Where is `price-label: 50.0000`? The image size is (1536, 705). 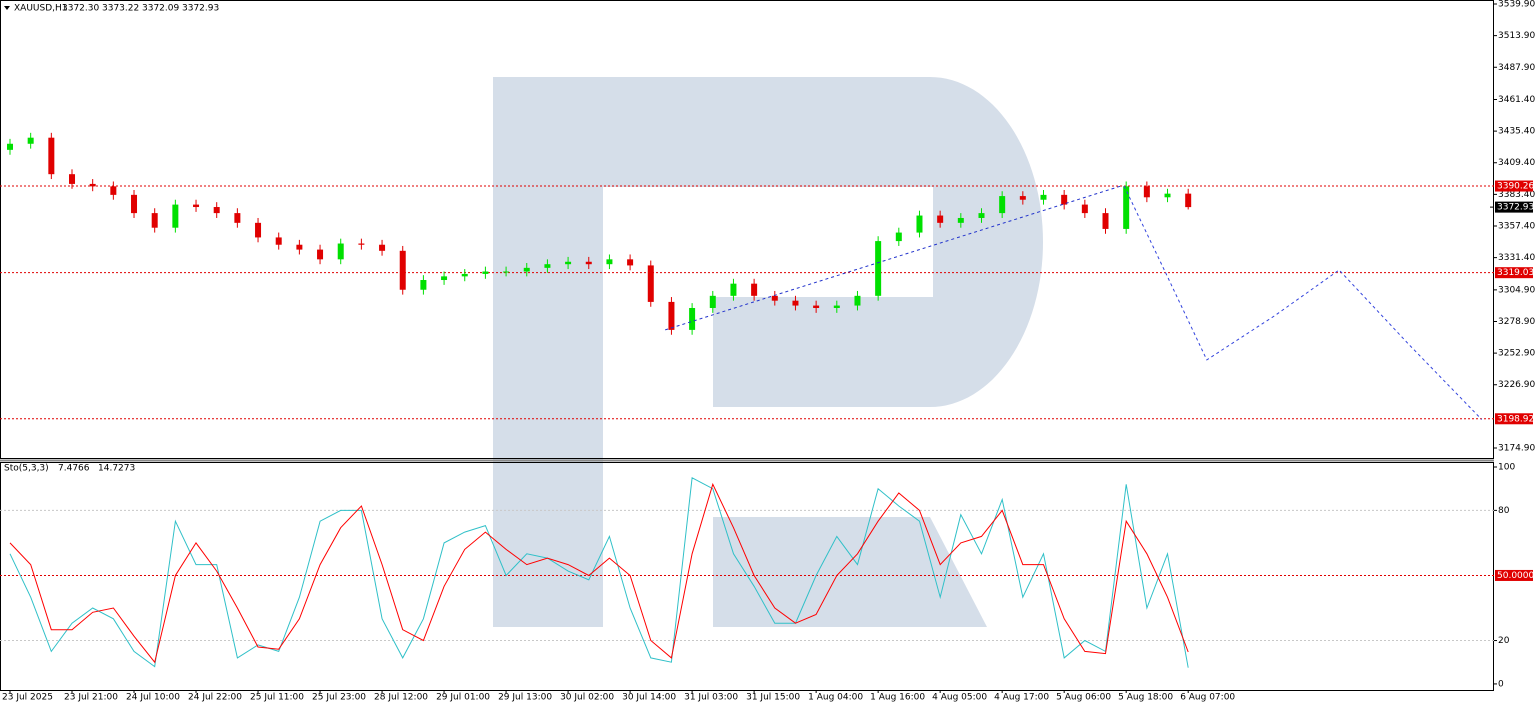 price-label: 50.0000 is located at coordinates (1515, 576).